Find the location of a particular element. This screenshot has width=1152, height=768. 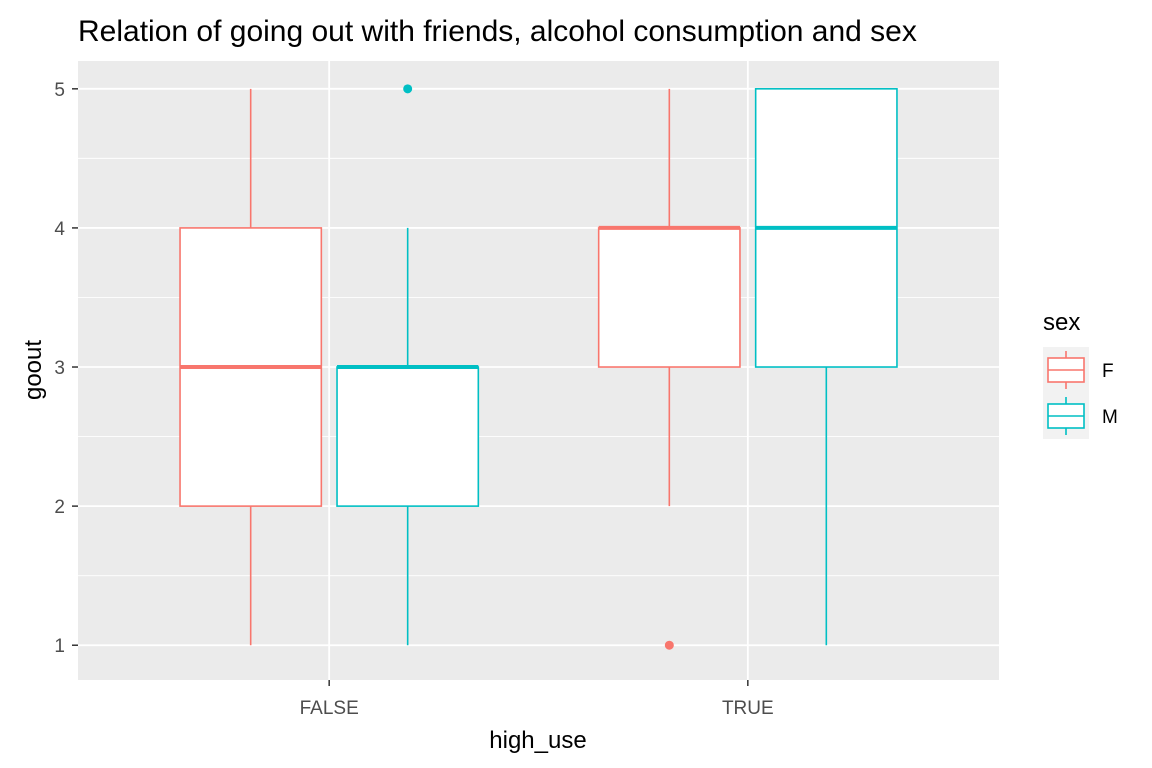

y-axis-title: goout is located at coordinates (33, 370).